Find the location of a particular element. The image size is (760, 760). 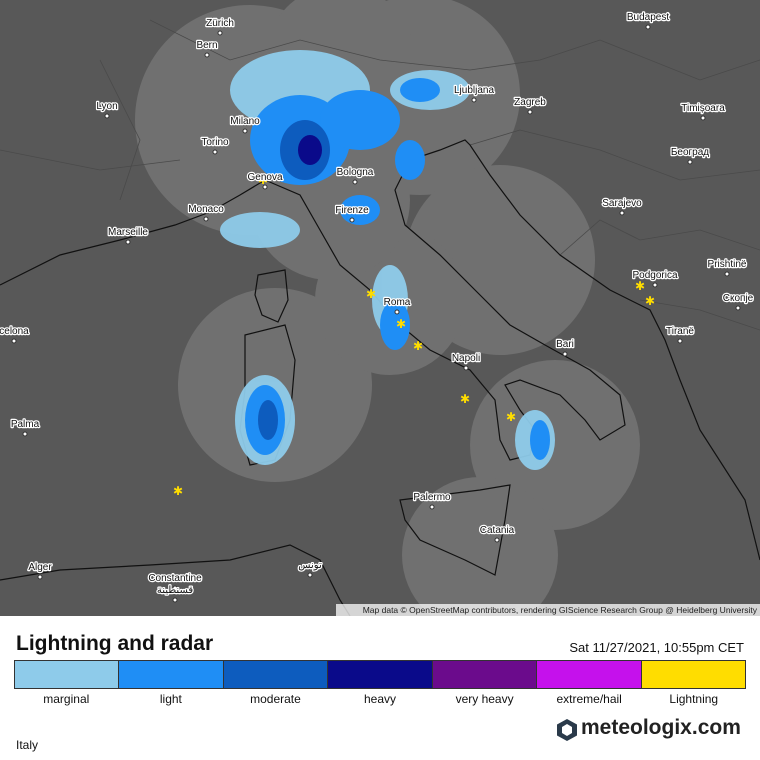

legend-label: heavy is located at coordinates (380, 699).